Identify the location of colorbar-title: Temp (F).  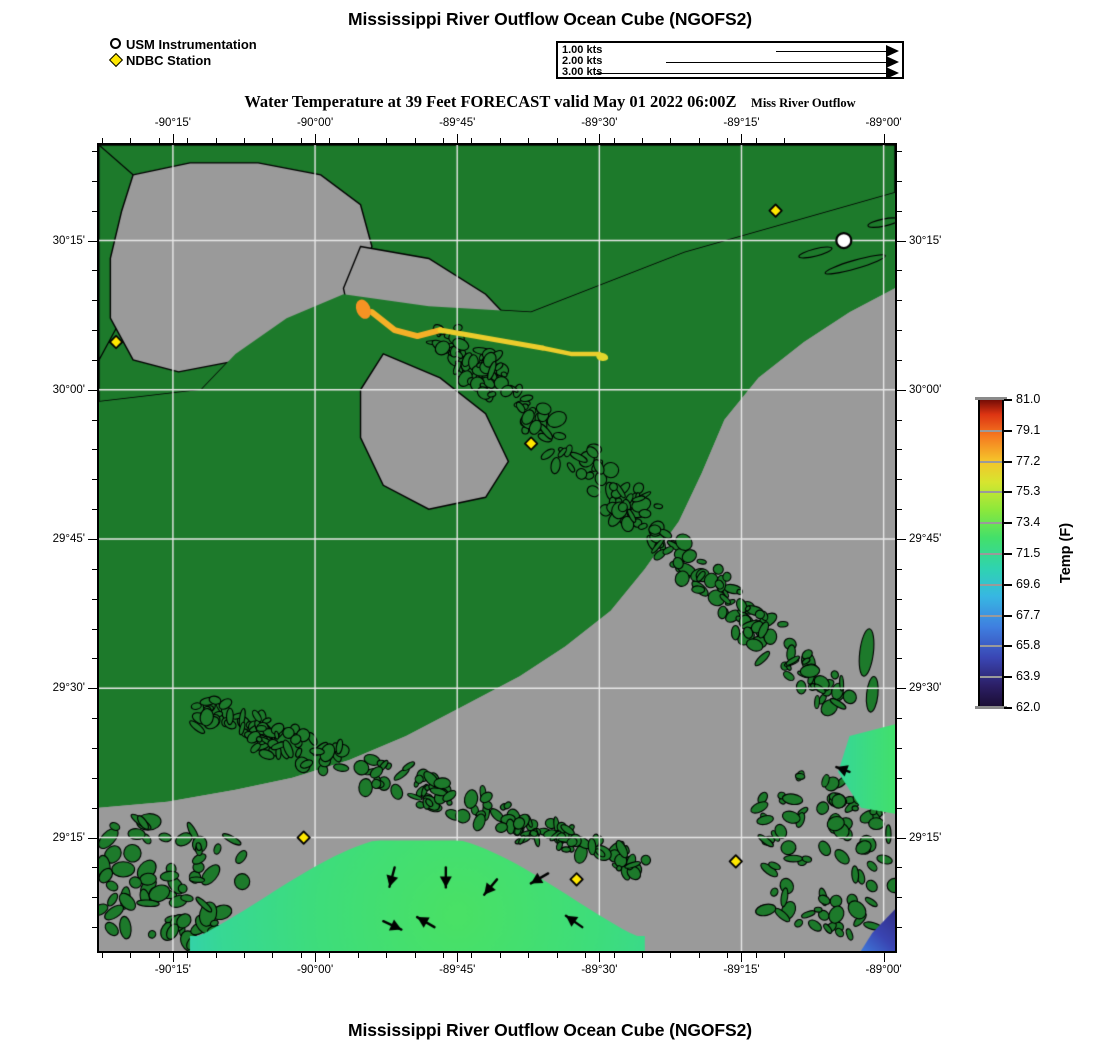
(1066, 553).